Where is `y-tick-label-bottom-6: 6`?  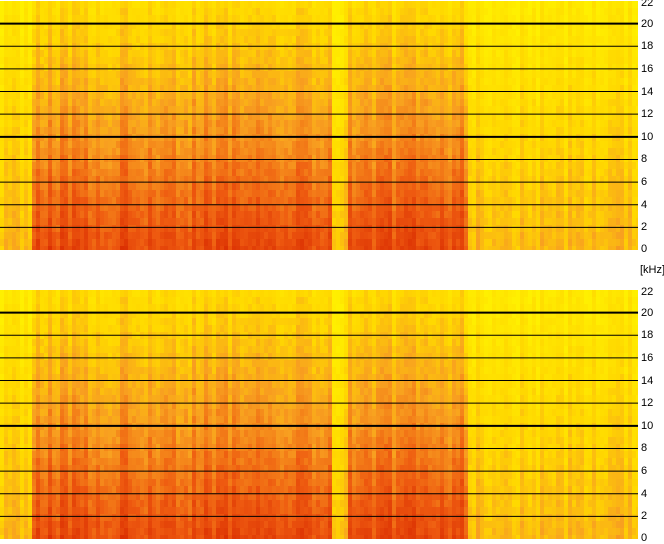 y-tick-label-bottom-6: 6 is located at coordinates (644, 471).